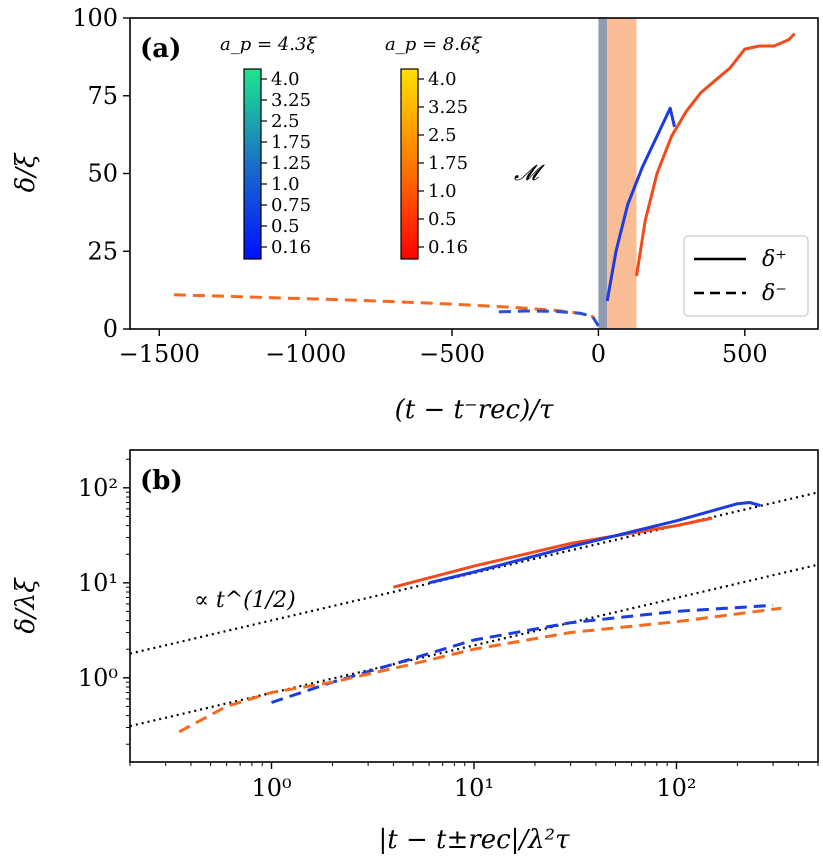 This screenshot has height=864, width=823. Describe the element at coordinates (475, 840) in the screenshot. I see `panel-b-xlabel: |t − t±rec|/λ²τ` at that location.